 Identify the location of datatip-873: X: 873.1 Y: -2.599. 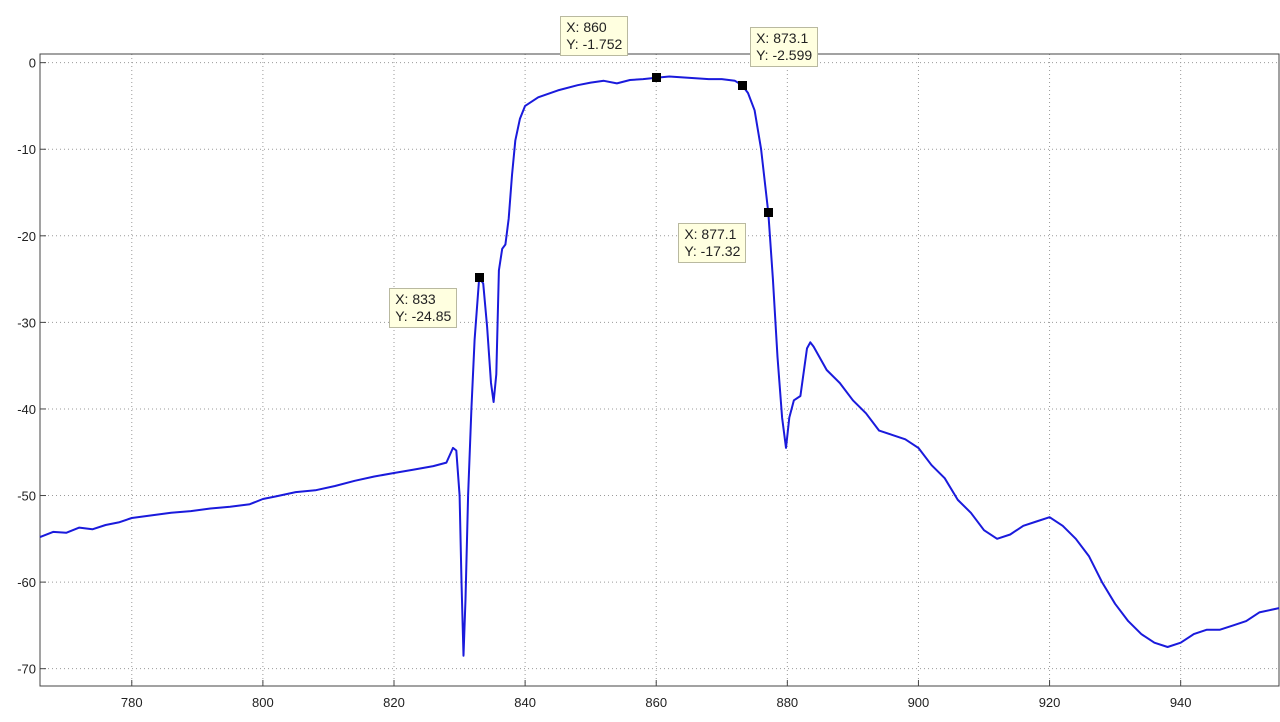
(784, 47).